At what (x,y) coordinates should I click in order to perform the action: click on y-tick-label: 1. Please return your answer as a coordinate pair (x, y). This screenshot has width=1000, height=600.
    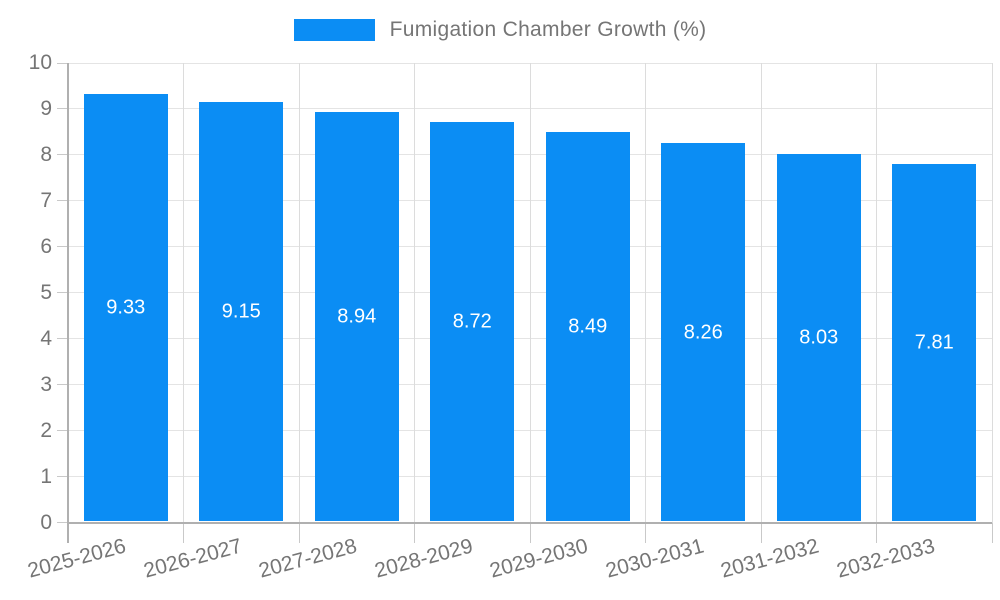
    Looking at the image, I should click on (46, 476).